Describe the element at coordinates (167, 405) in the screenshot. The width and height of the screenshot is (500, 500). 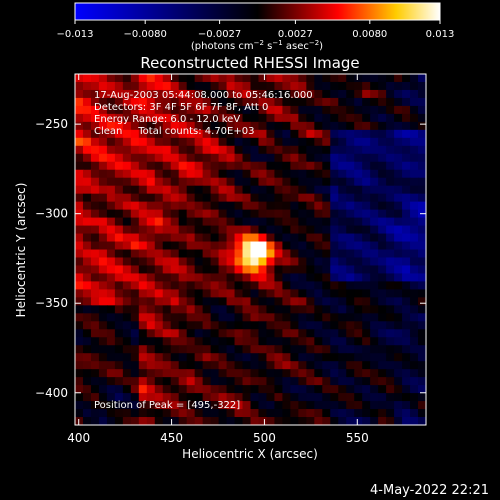
I see `peak-position-label: Position of Peak = [495,-322]` at that location.